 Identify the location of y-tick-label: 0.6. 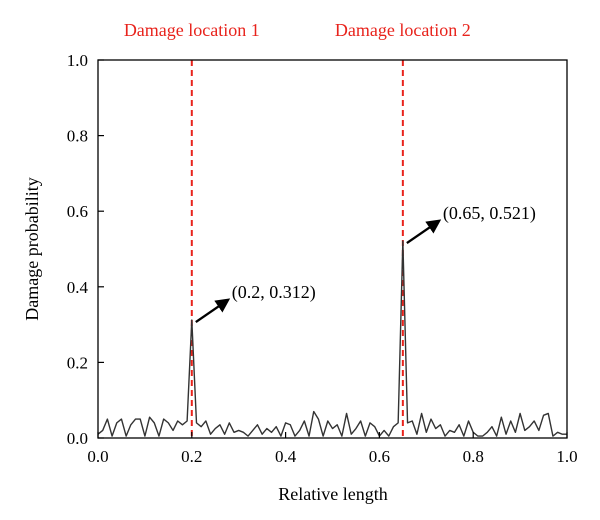
(77, 211).